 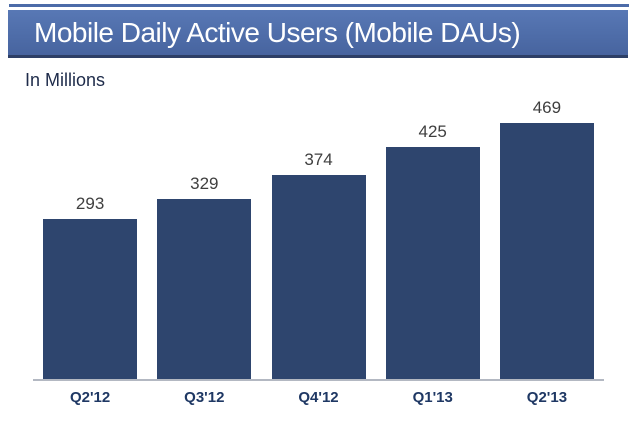 I want to click on bar-value-label: 329, so click(x=204, y=183).